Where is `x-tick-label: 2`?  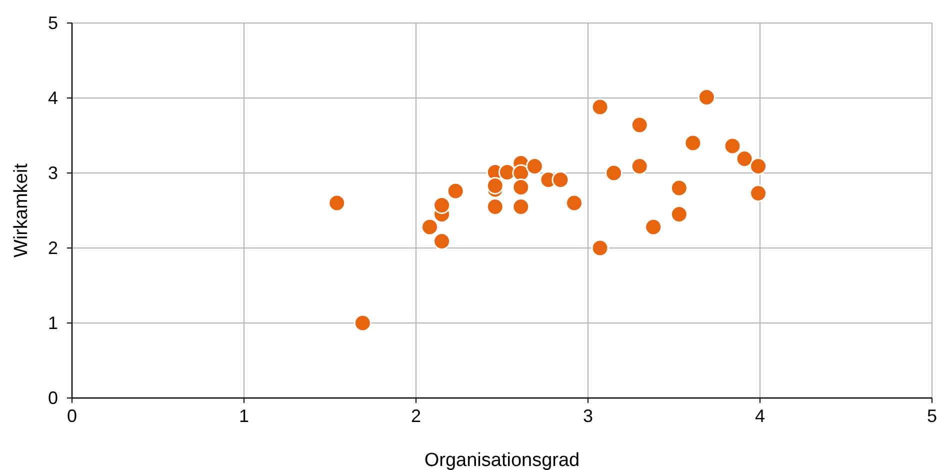 x-tick-label: 2 is located at coordinates (416, 416).